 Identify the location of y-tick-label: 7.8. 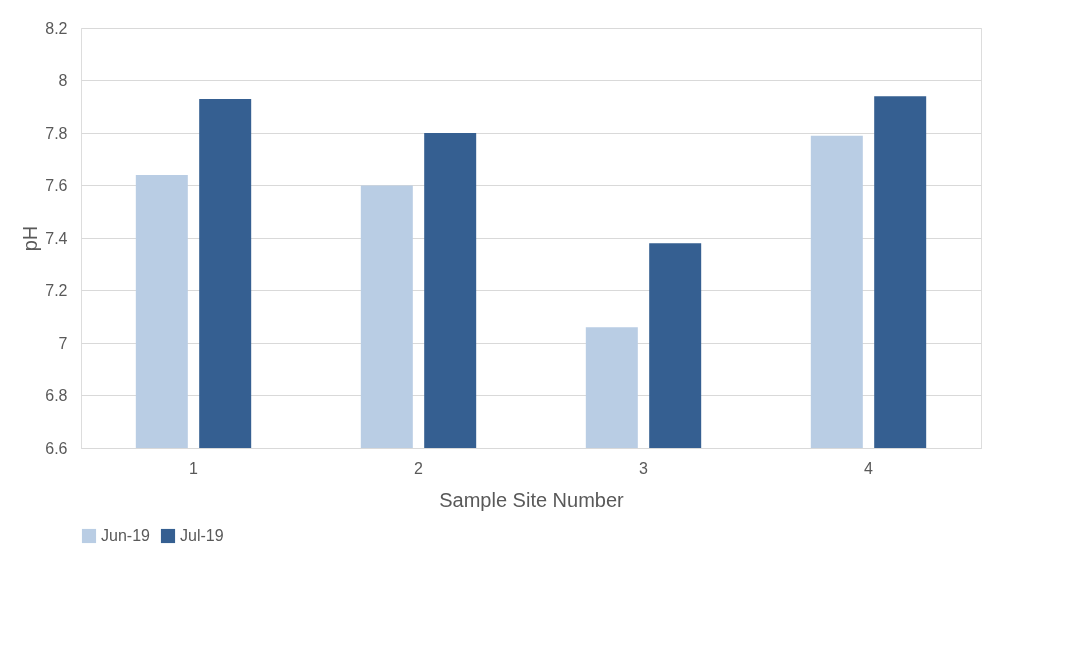
(56, 133).